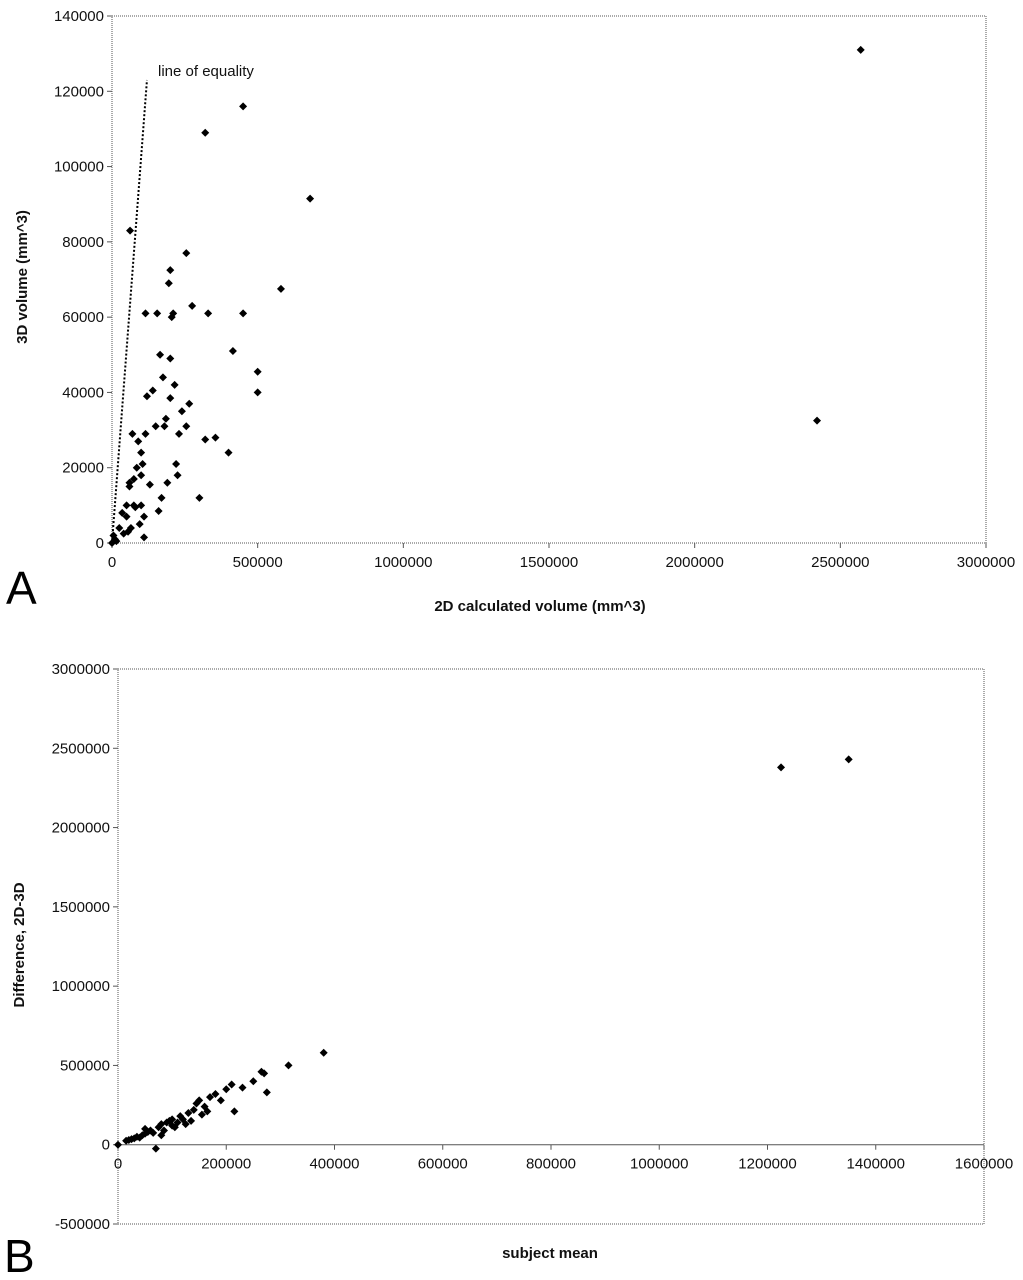 This screenshot has width=1023, height=1280. Describe the element at coordinates (81, 669) in the screenshot. I see `y-tick-label: 3000000` at that location.